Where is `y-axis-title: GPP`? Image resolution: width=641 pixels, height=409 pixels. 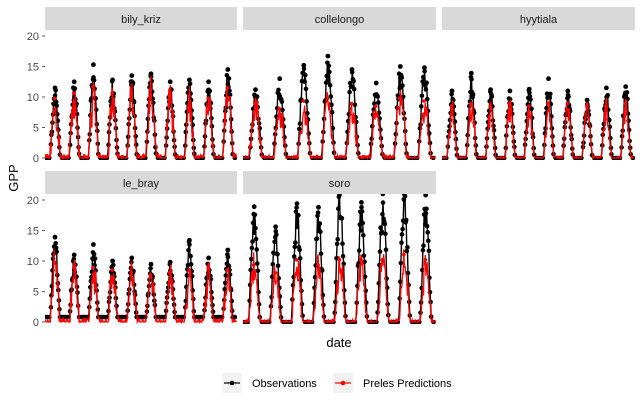
y-axis-title: GPP is located at coordinates (13, 177).